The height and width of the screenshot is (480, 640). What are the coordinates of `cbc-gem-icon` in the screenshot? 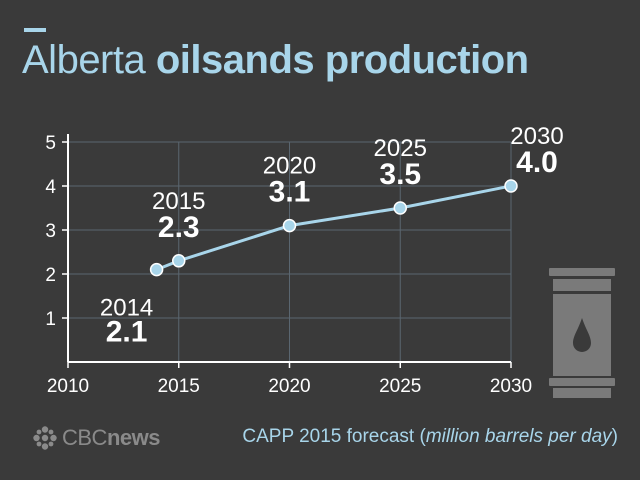 It's located at (45, 438).